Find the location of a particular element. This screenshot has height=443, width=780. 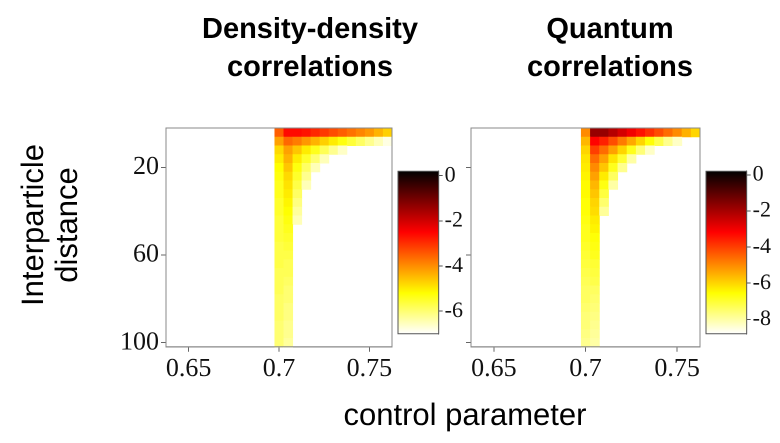

chart-title: Quantum correlations is located at coordinates (610, 48).